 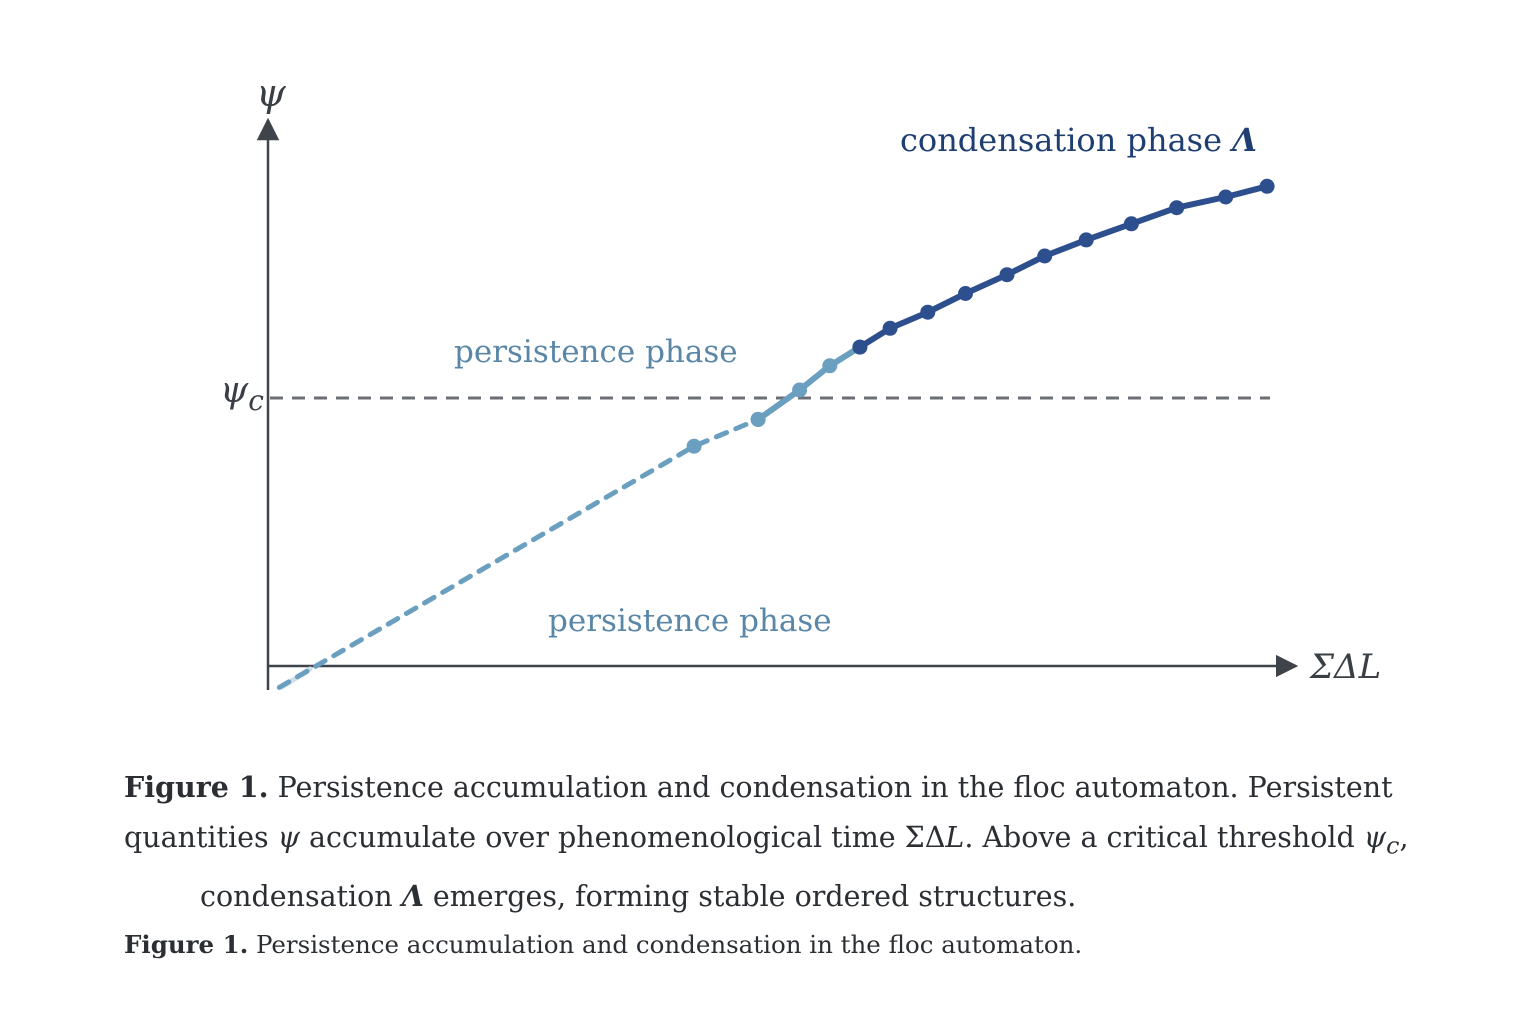 What do you see at coordinates (690, 621) in the screenshot?
I see `persistence-phase-lower-label: persistence phase` at bounding box center [690, 621].